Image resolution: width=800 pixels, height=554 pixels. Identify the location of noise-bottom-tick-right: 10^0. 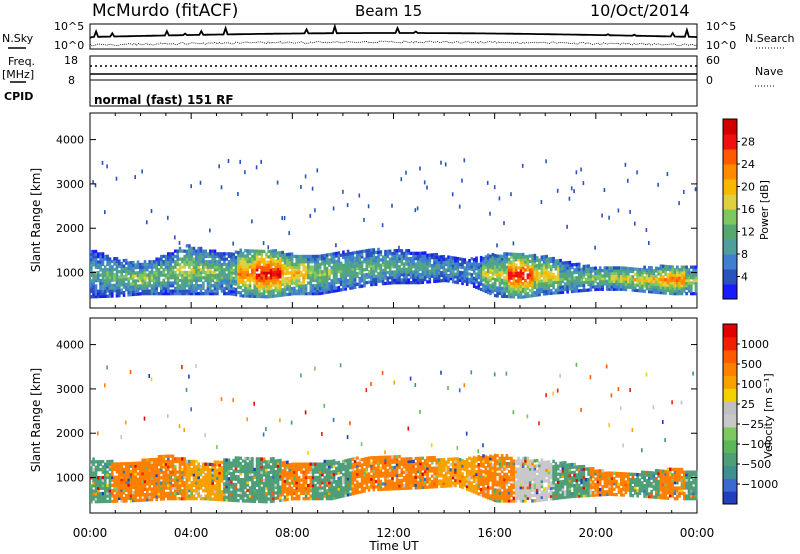
(721, 45).